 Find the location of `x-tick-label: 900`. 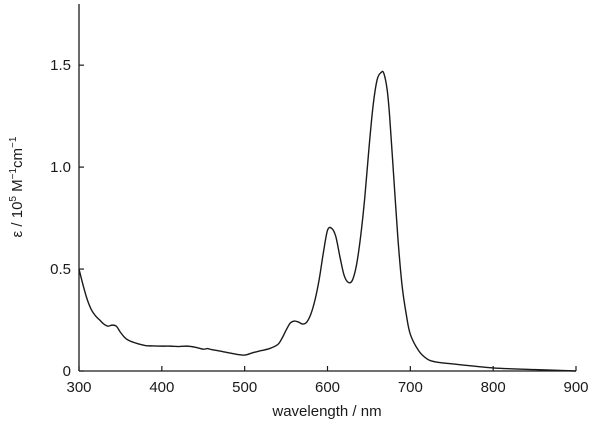

x-tick-label: 900 is located at coordinates (575, 387).